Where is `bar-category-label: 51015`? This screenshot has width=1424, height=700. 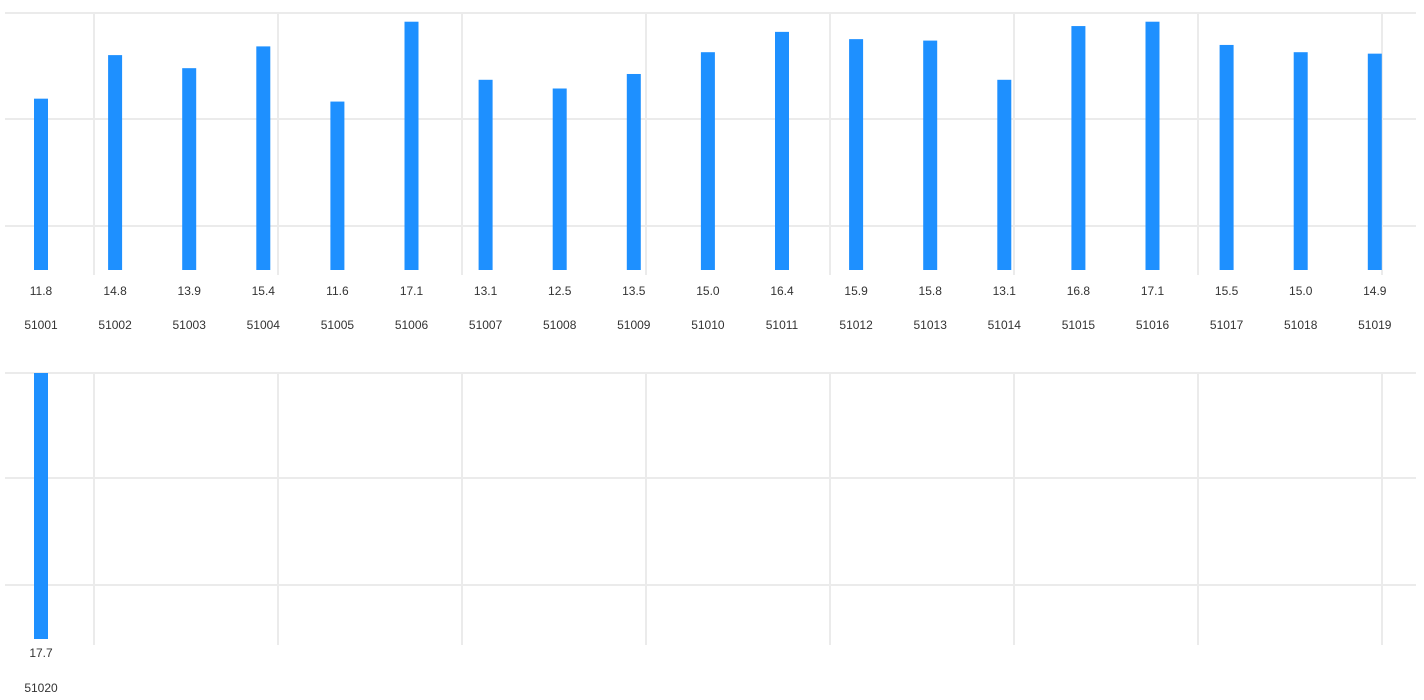 bar-category-label: 51015 is located at coordinates (1079, 325).